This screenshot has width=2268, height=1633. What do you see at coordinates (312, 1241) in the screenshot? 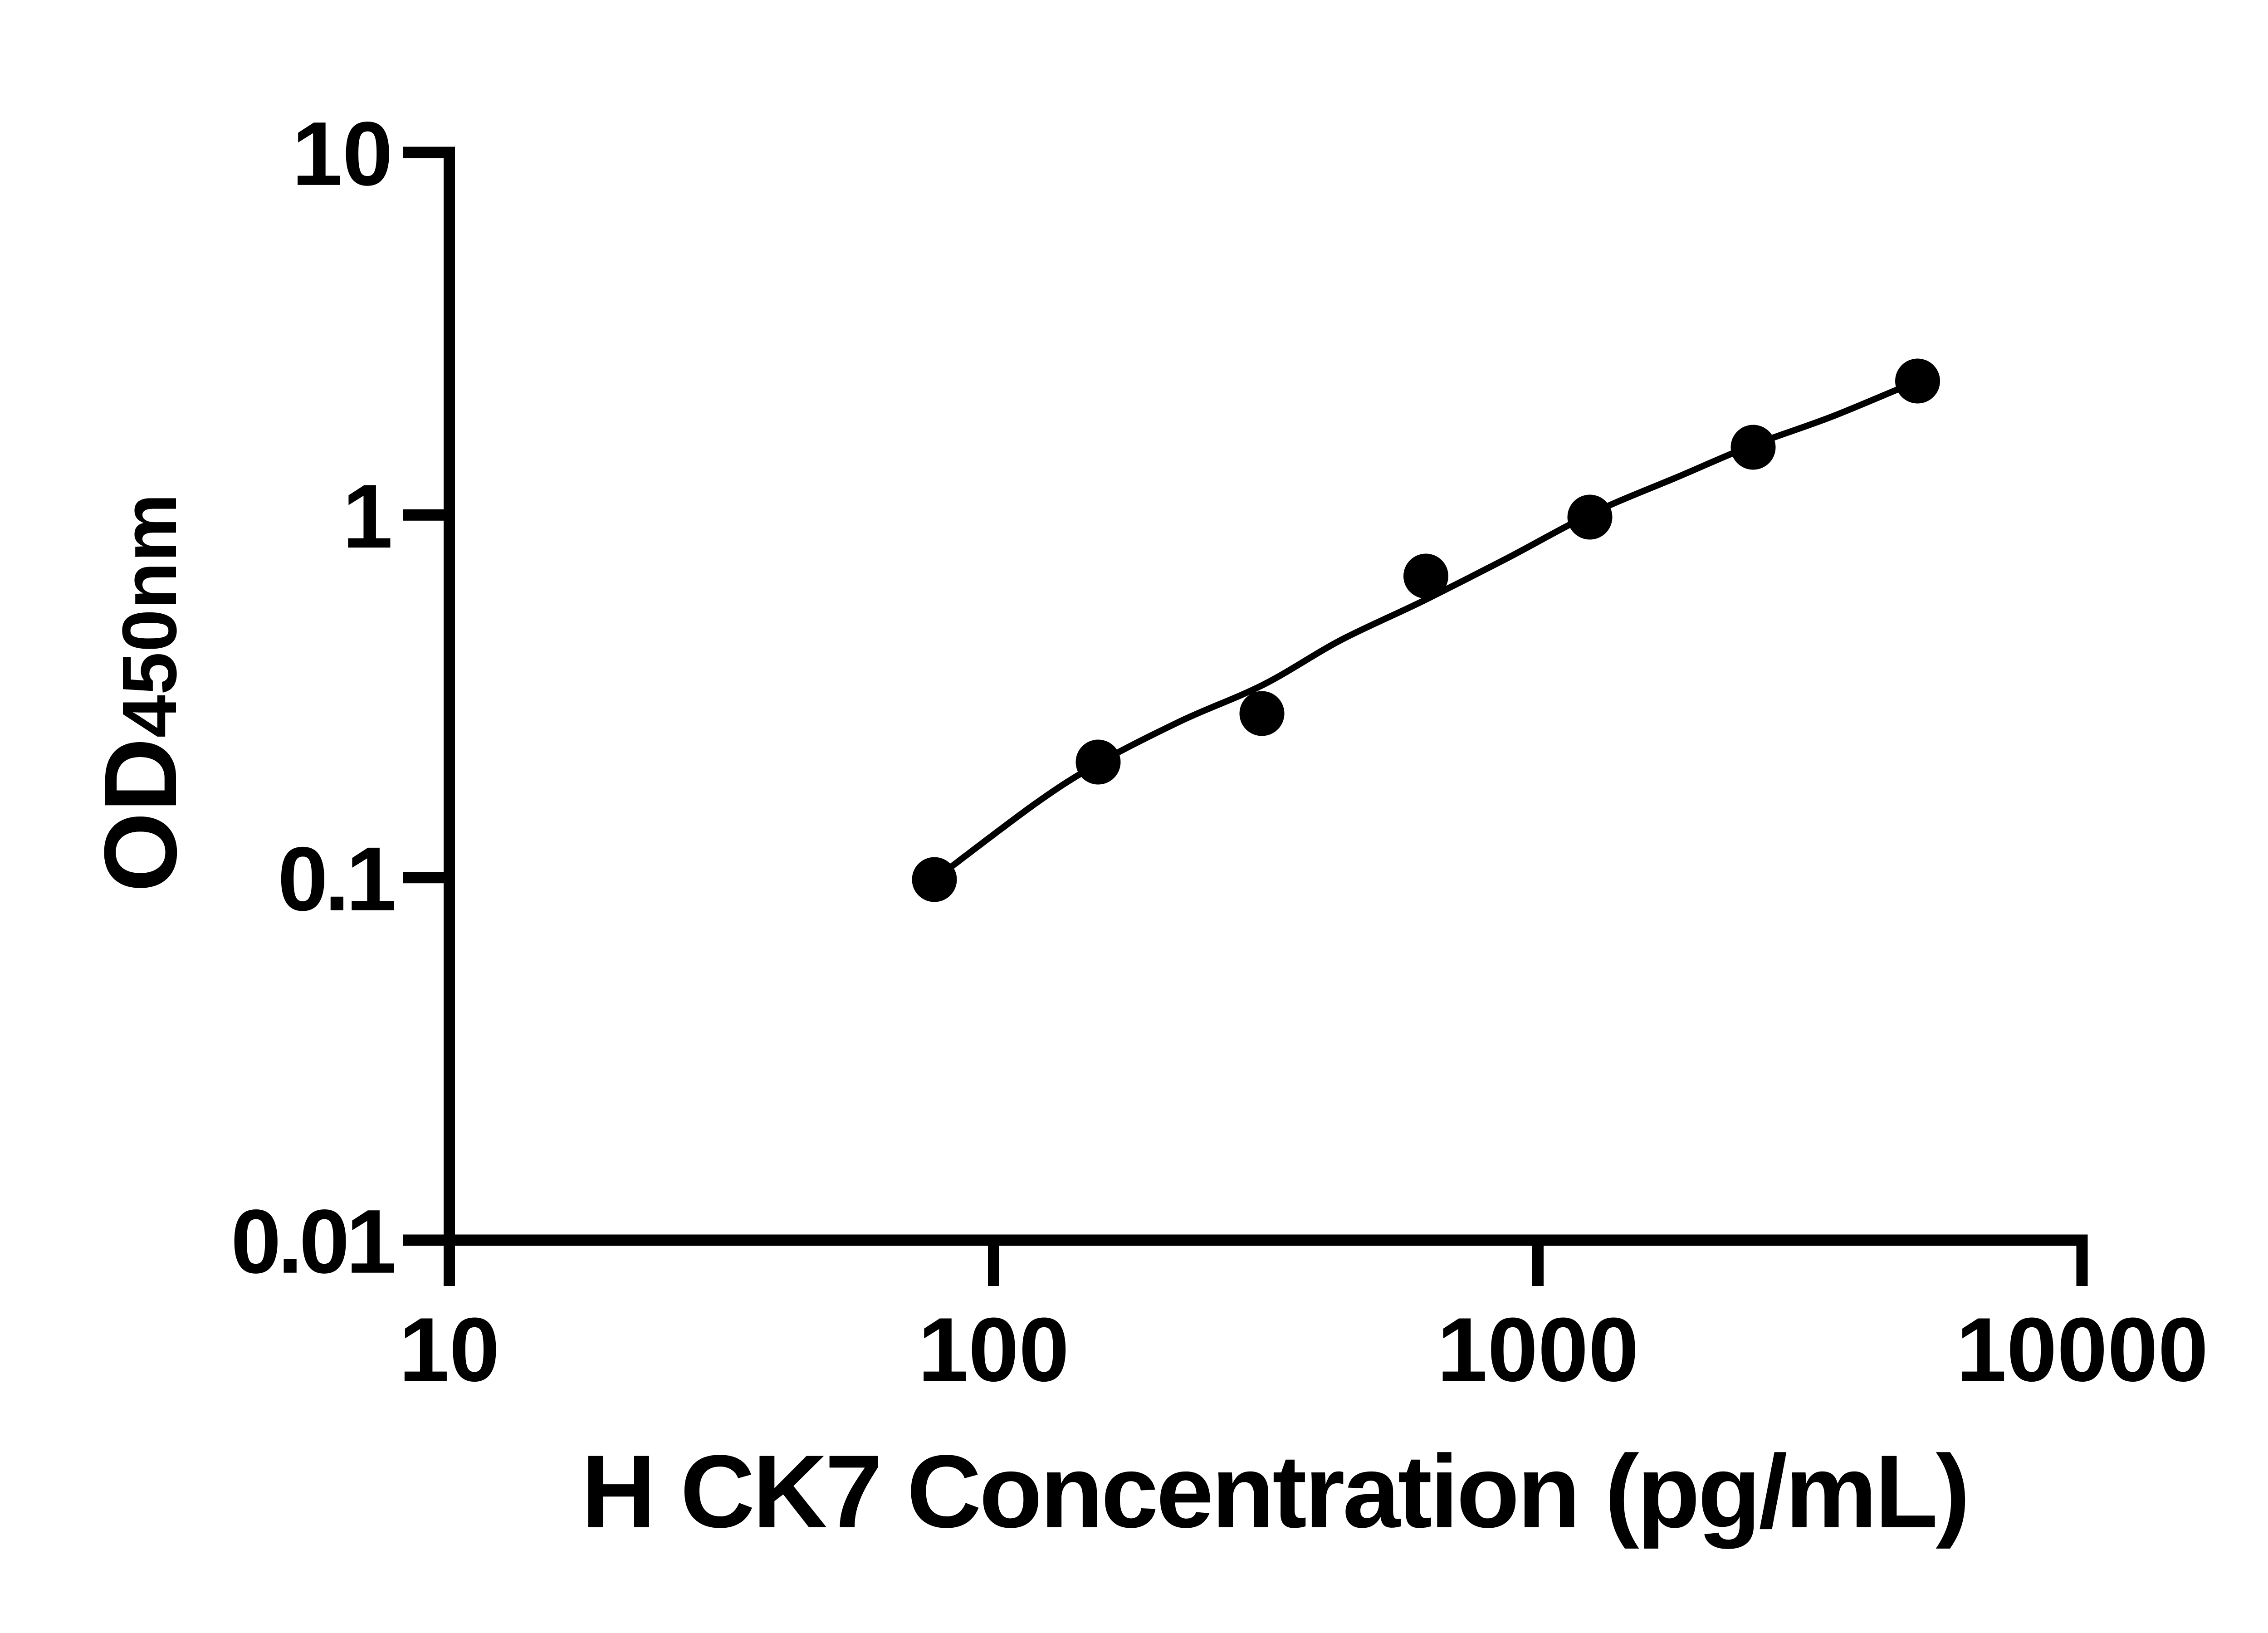
I see `svg-text: 0.01` at bounding box center [312, 1241].